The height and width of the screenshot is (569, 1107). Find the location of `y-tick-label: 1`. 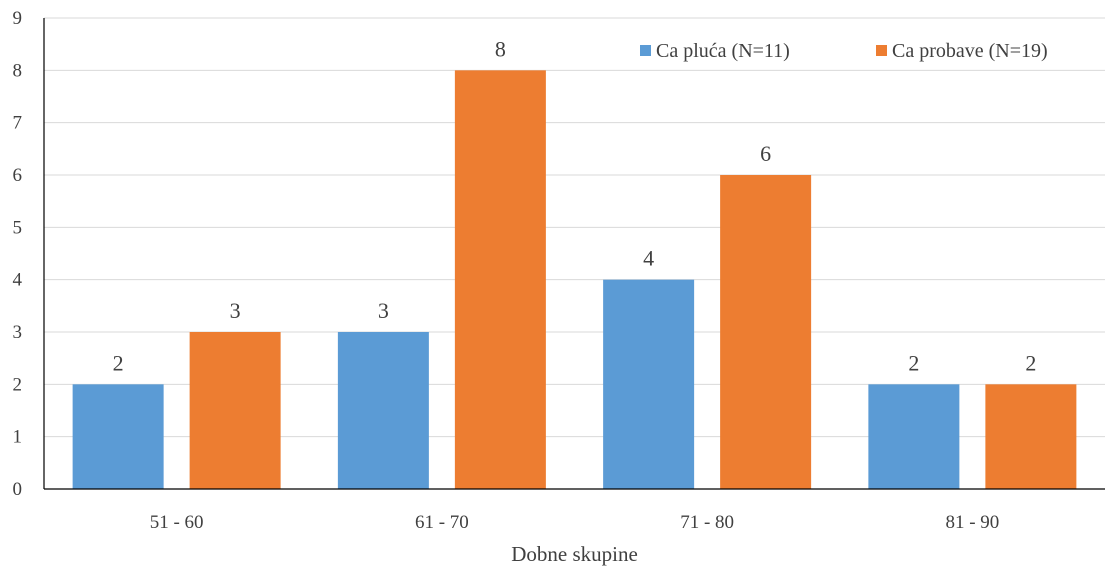

y-tick-label: 1 is located at coordinates (18, 437).